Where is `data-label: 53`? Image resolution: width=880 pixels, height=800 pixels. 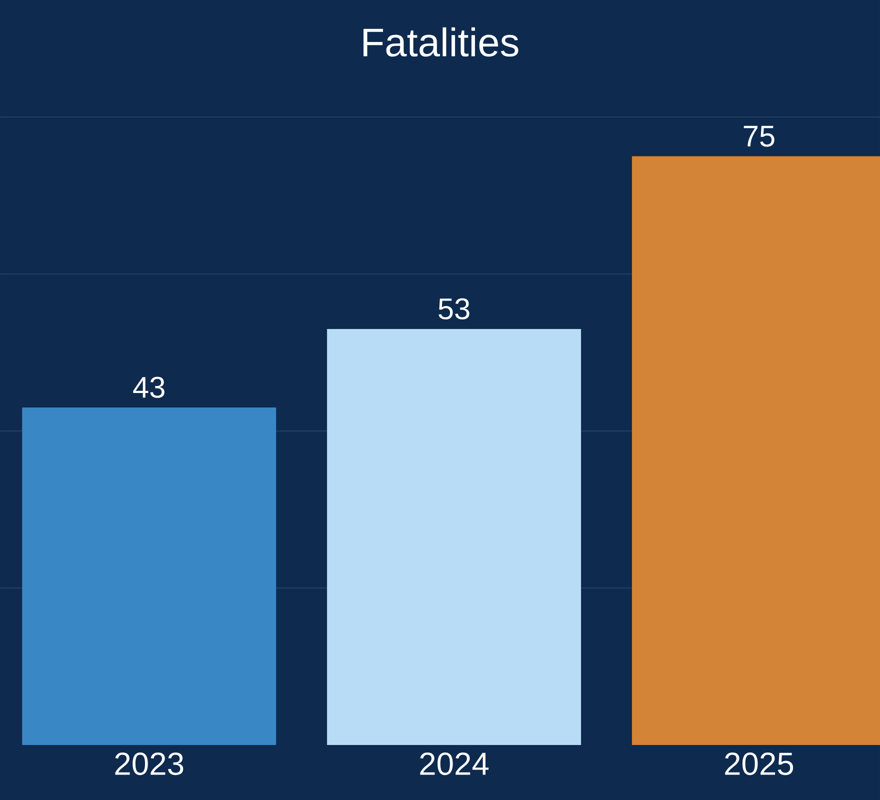 data-label: 53 is located at coordinates (454, 309).